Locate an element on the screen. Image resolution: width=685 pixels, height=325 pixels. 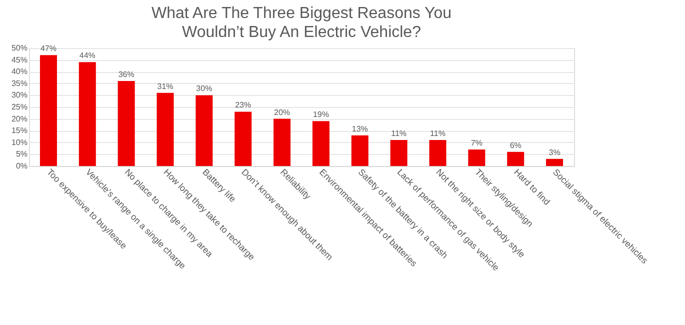
chart-title: What Are The Three Biggest Reasons You Wouldn’t Buy An Electric Vehicle? is located at coordinates (301, 23).